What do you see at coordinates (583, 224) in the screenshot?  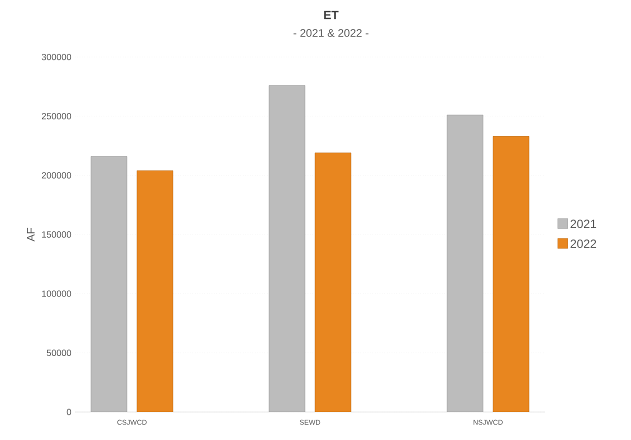 I see `legend-label: 2021` at bounding box center [583, 224].